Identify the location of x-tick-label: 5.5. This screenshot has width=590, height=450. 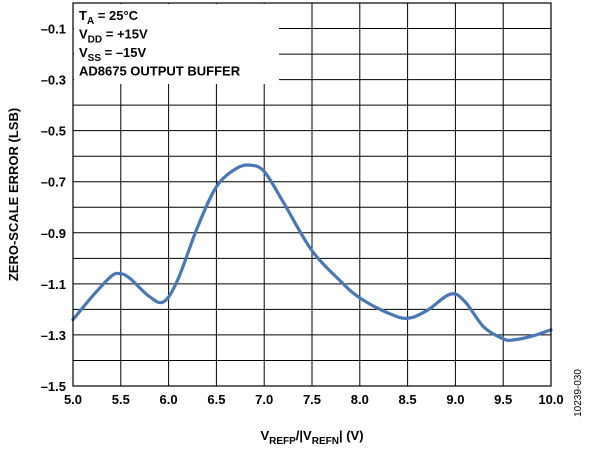
(121, 399).